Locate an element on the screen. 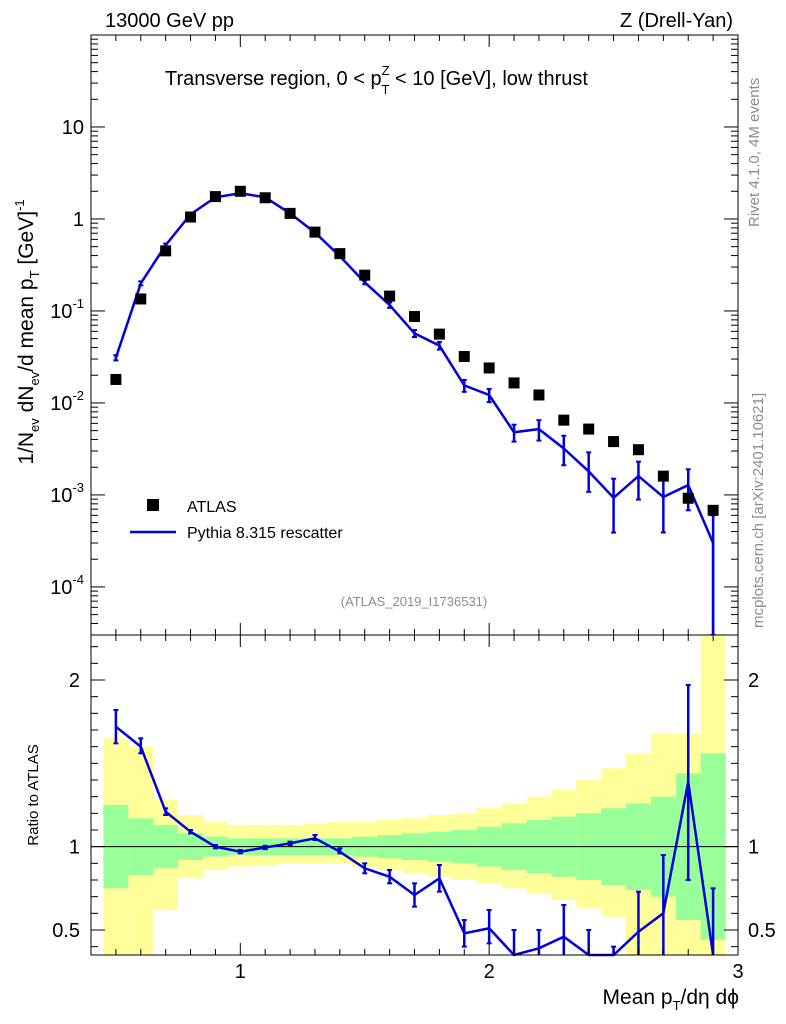  process-label: Z (Drell-Yan) is located at coordinates (676, 21).